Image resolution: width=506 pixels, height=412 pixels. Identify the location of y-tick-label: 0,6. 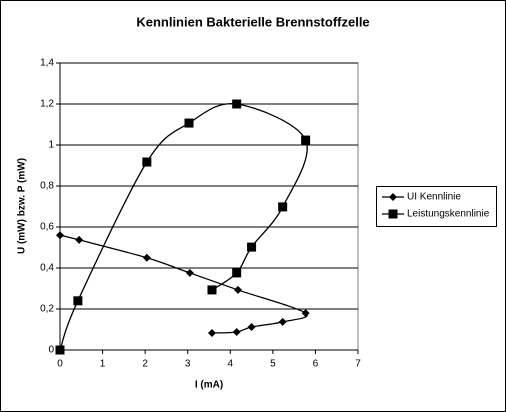
(47, 227).